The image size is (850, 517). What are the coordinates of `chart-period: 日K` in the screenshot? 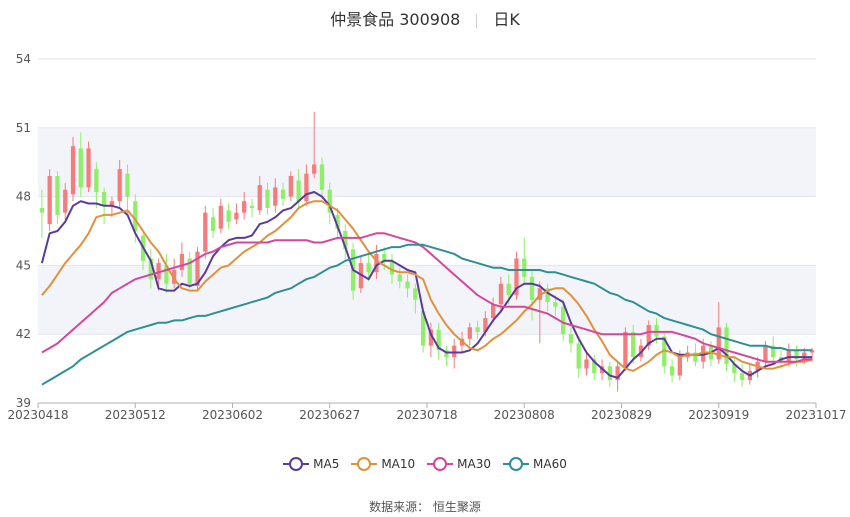 It's located at (506, 19).